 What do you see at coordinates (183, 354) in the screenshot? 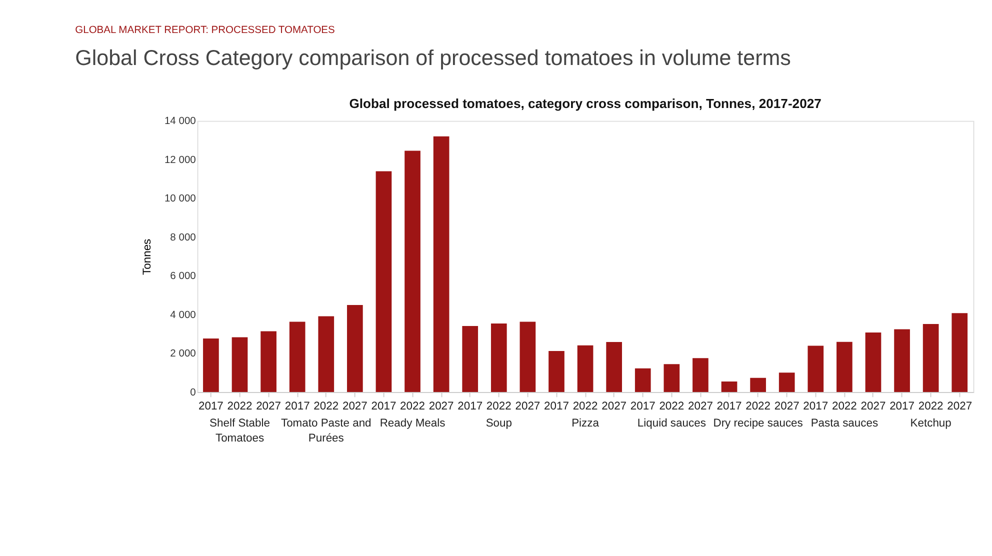
I see `y-tick-label: 2 000` at bounding box center [183, 354].